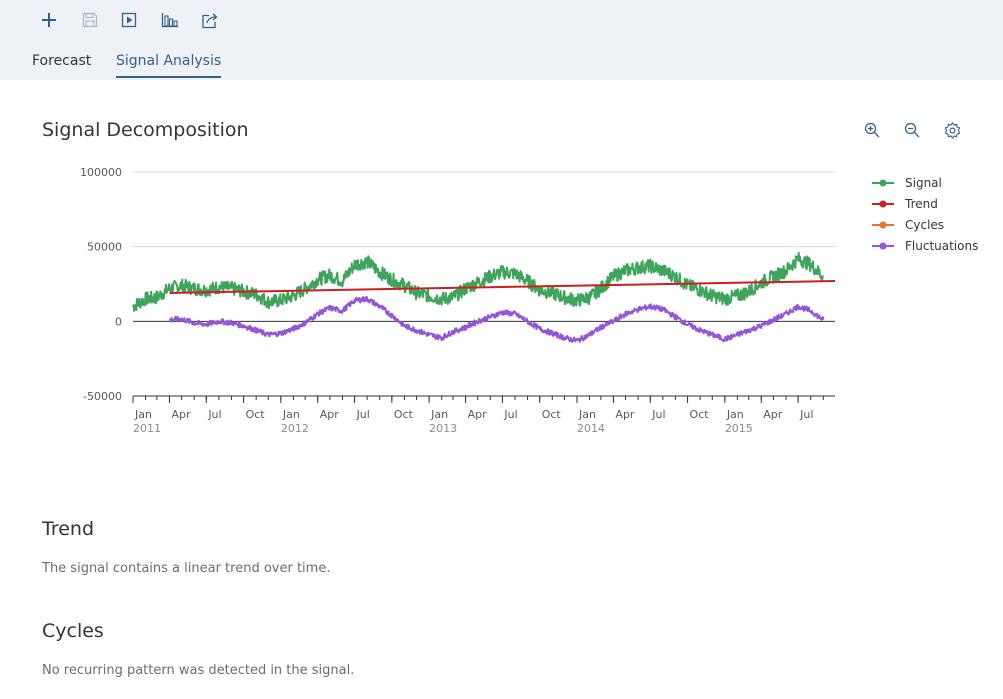 The height and width of the screenshot is (699, 1003). Describe the element at coordinates (591, 428) in the screenshot. I see `x-year-label: 2014` at that location.